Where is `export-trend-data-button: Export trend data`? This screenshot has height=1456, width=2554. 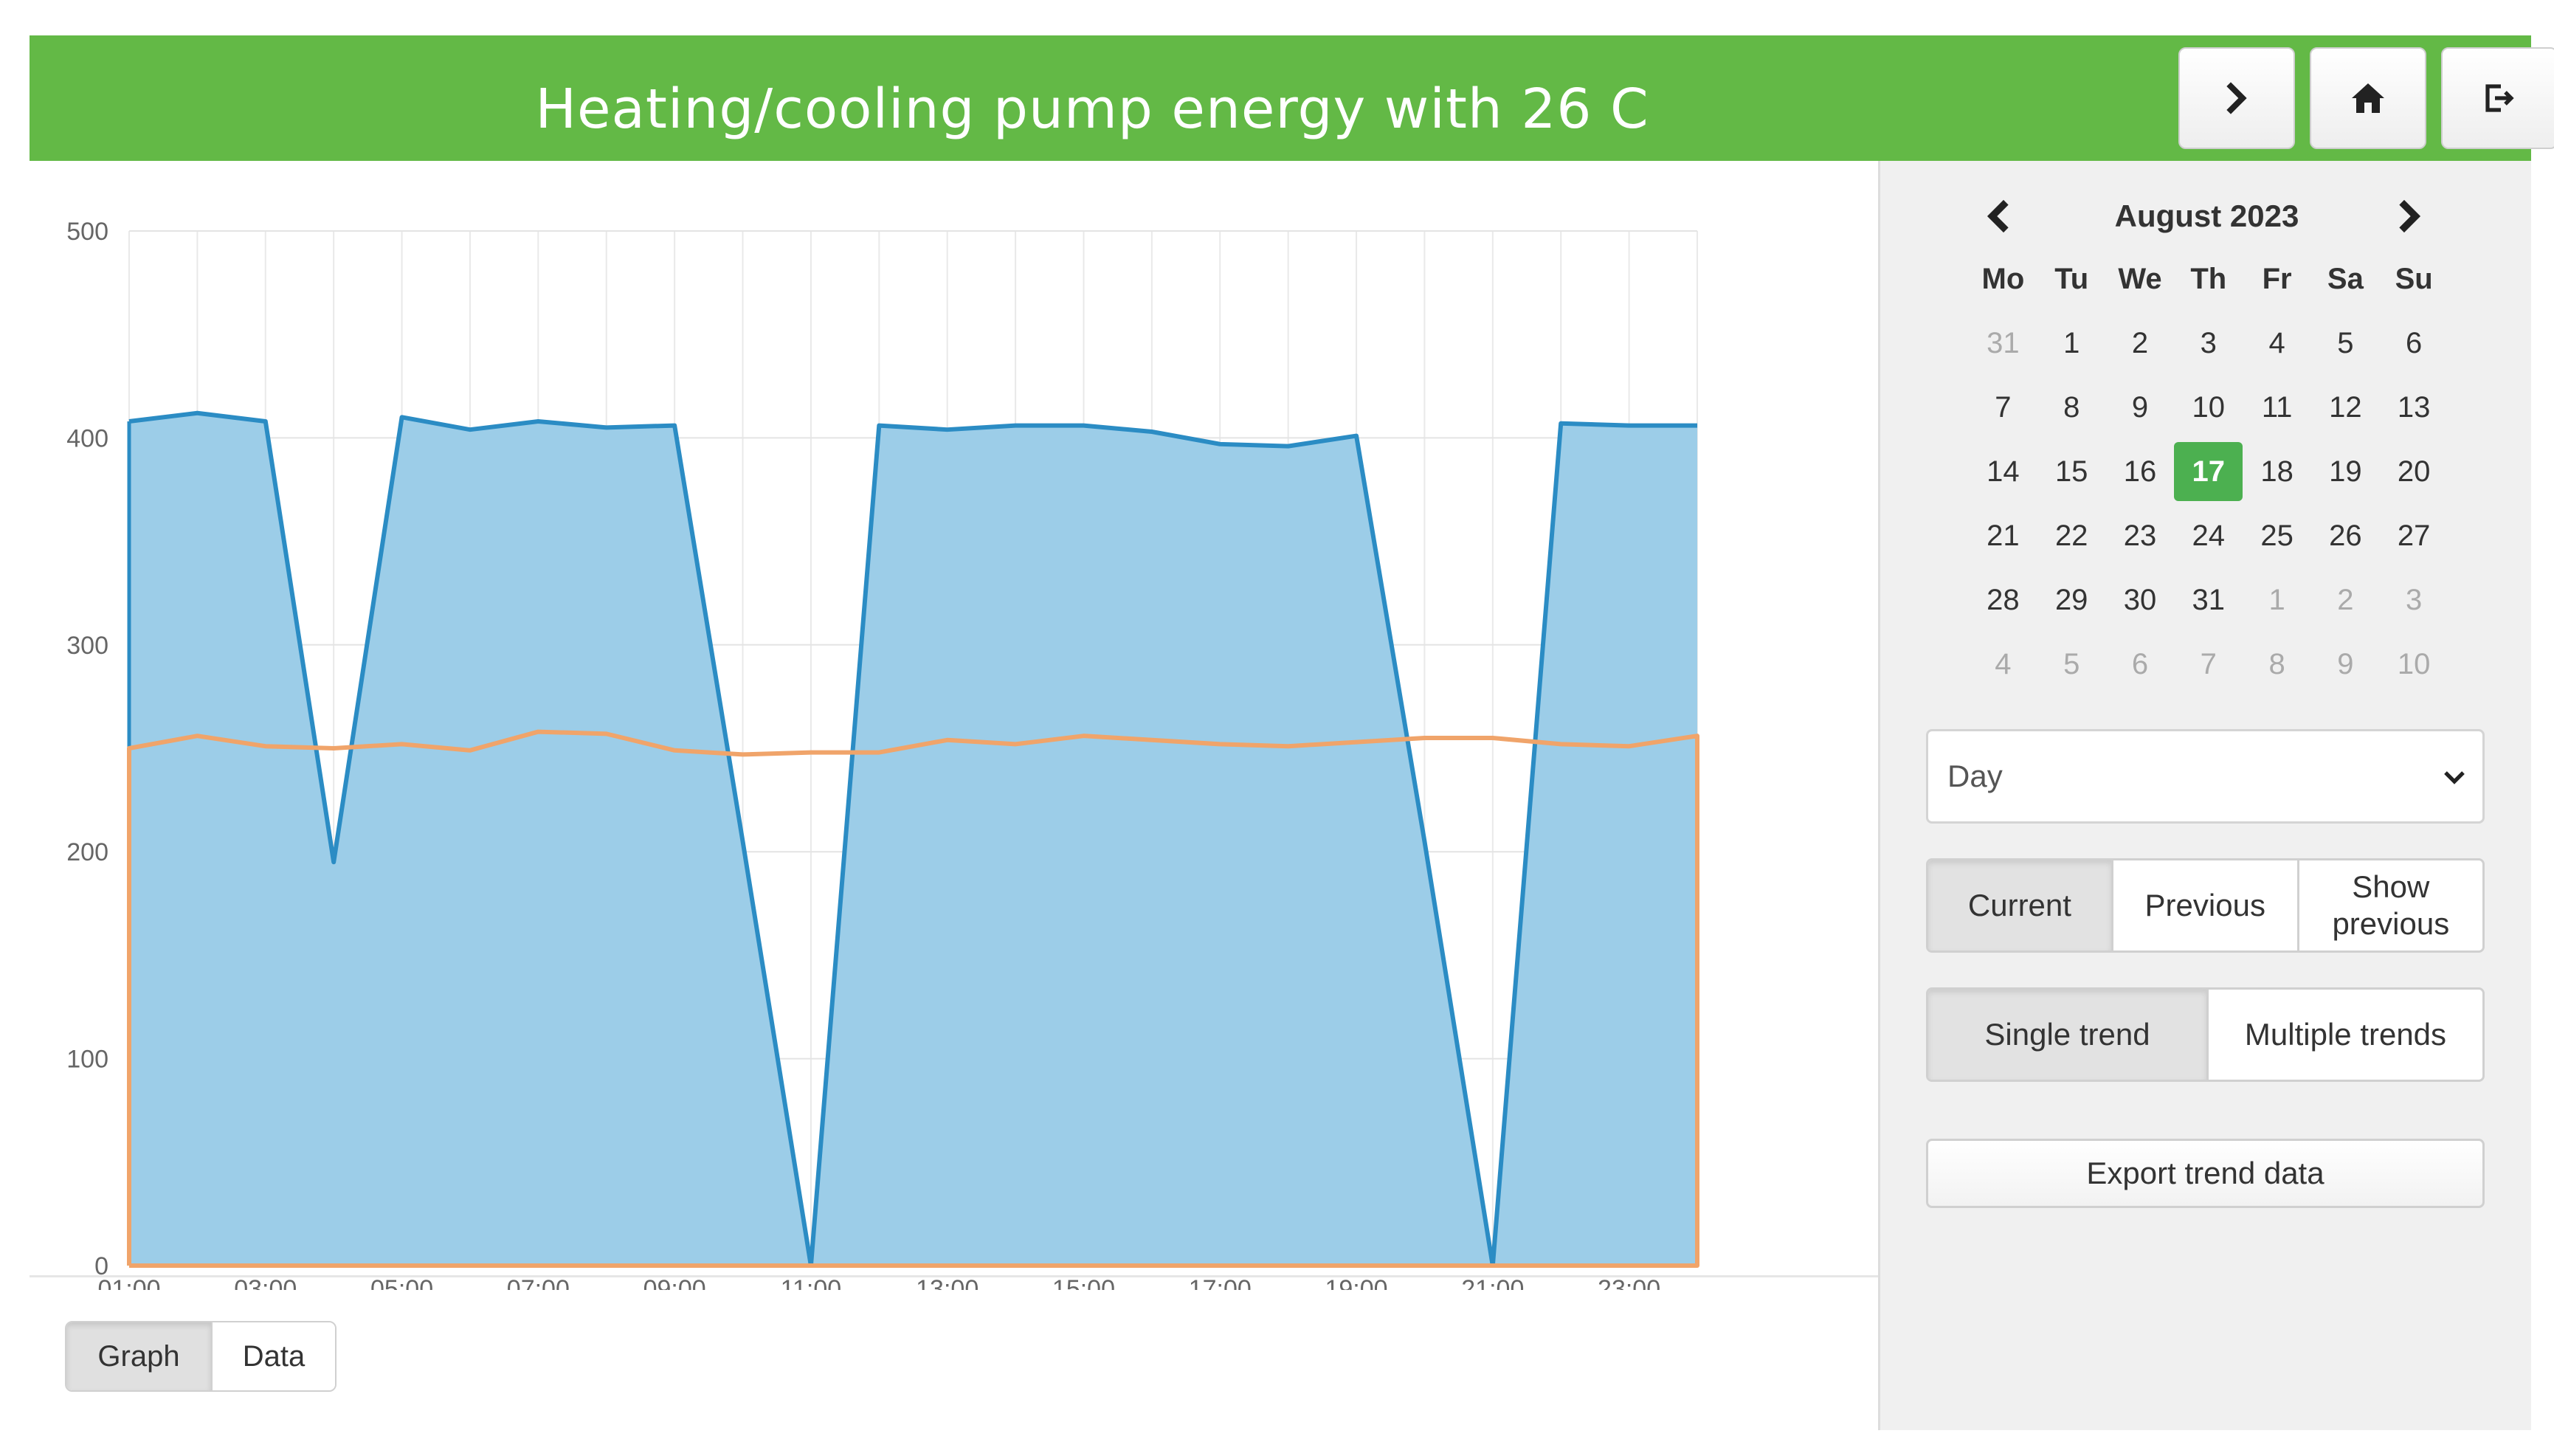
export-trend-data-button: Export trend data is located at coordinates (2205, 1173).